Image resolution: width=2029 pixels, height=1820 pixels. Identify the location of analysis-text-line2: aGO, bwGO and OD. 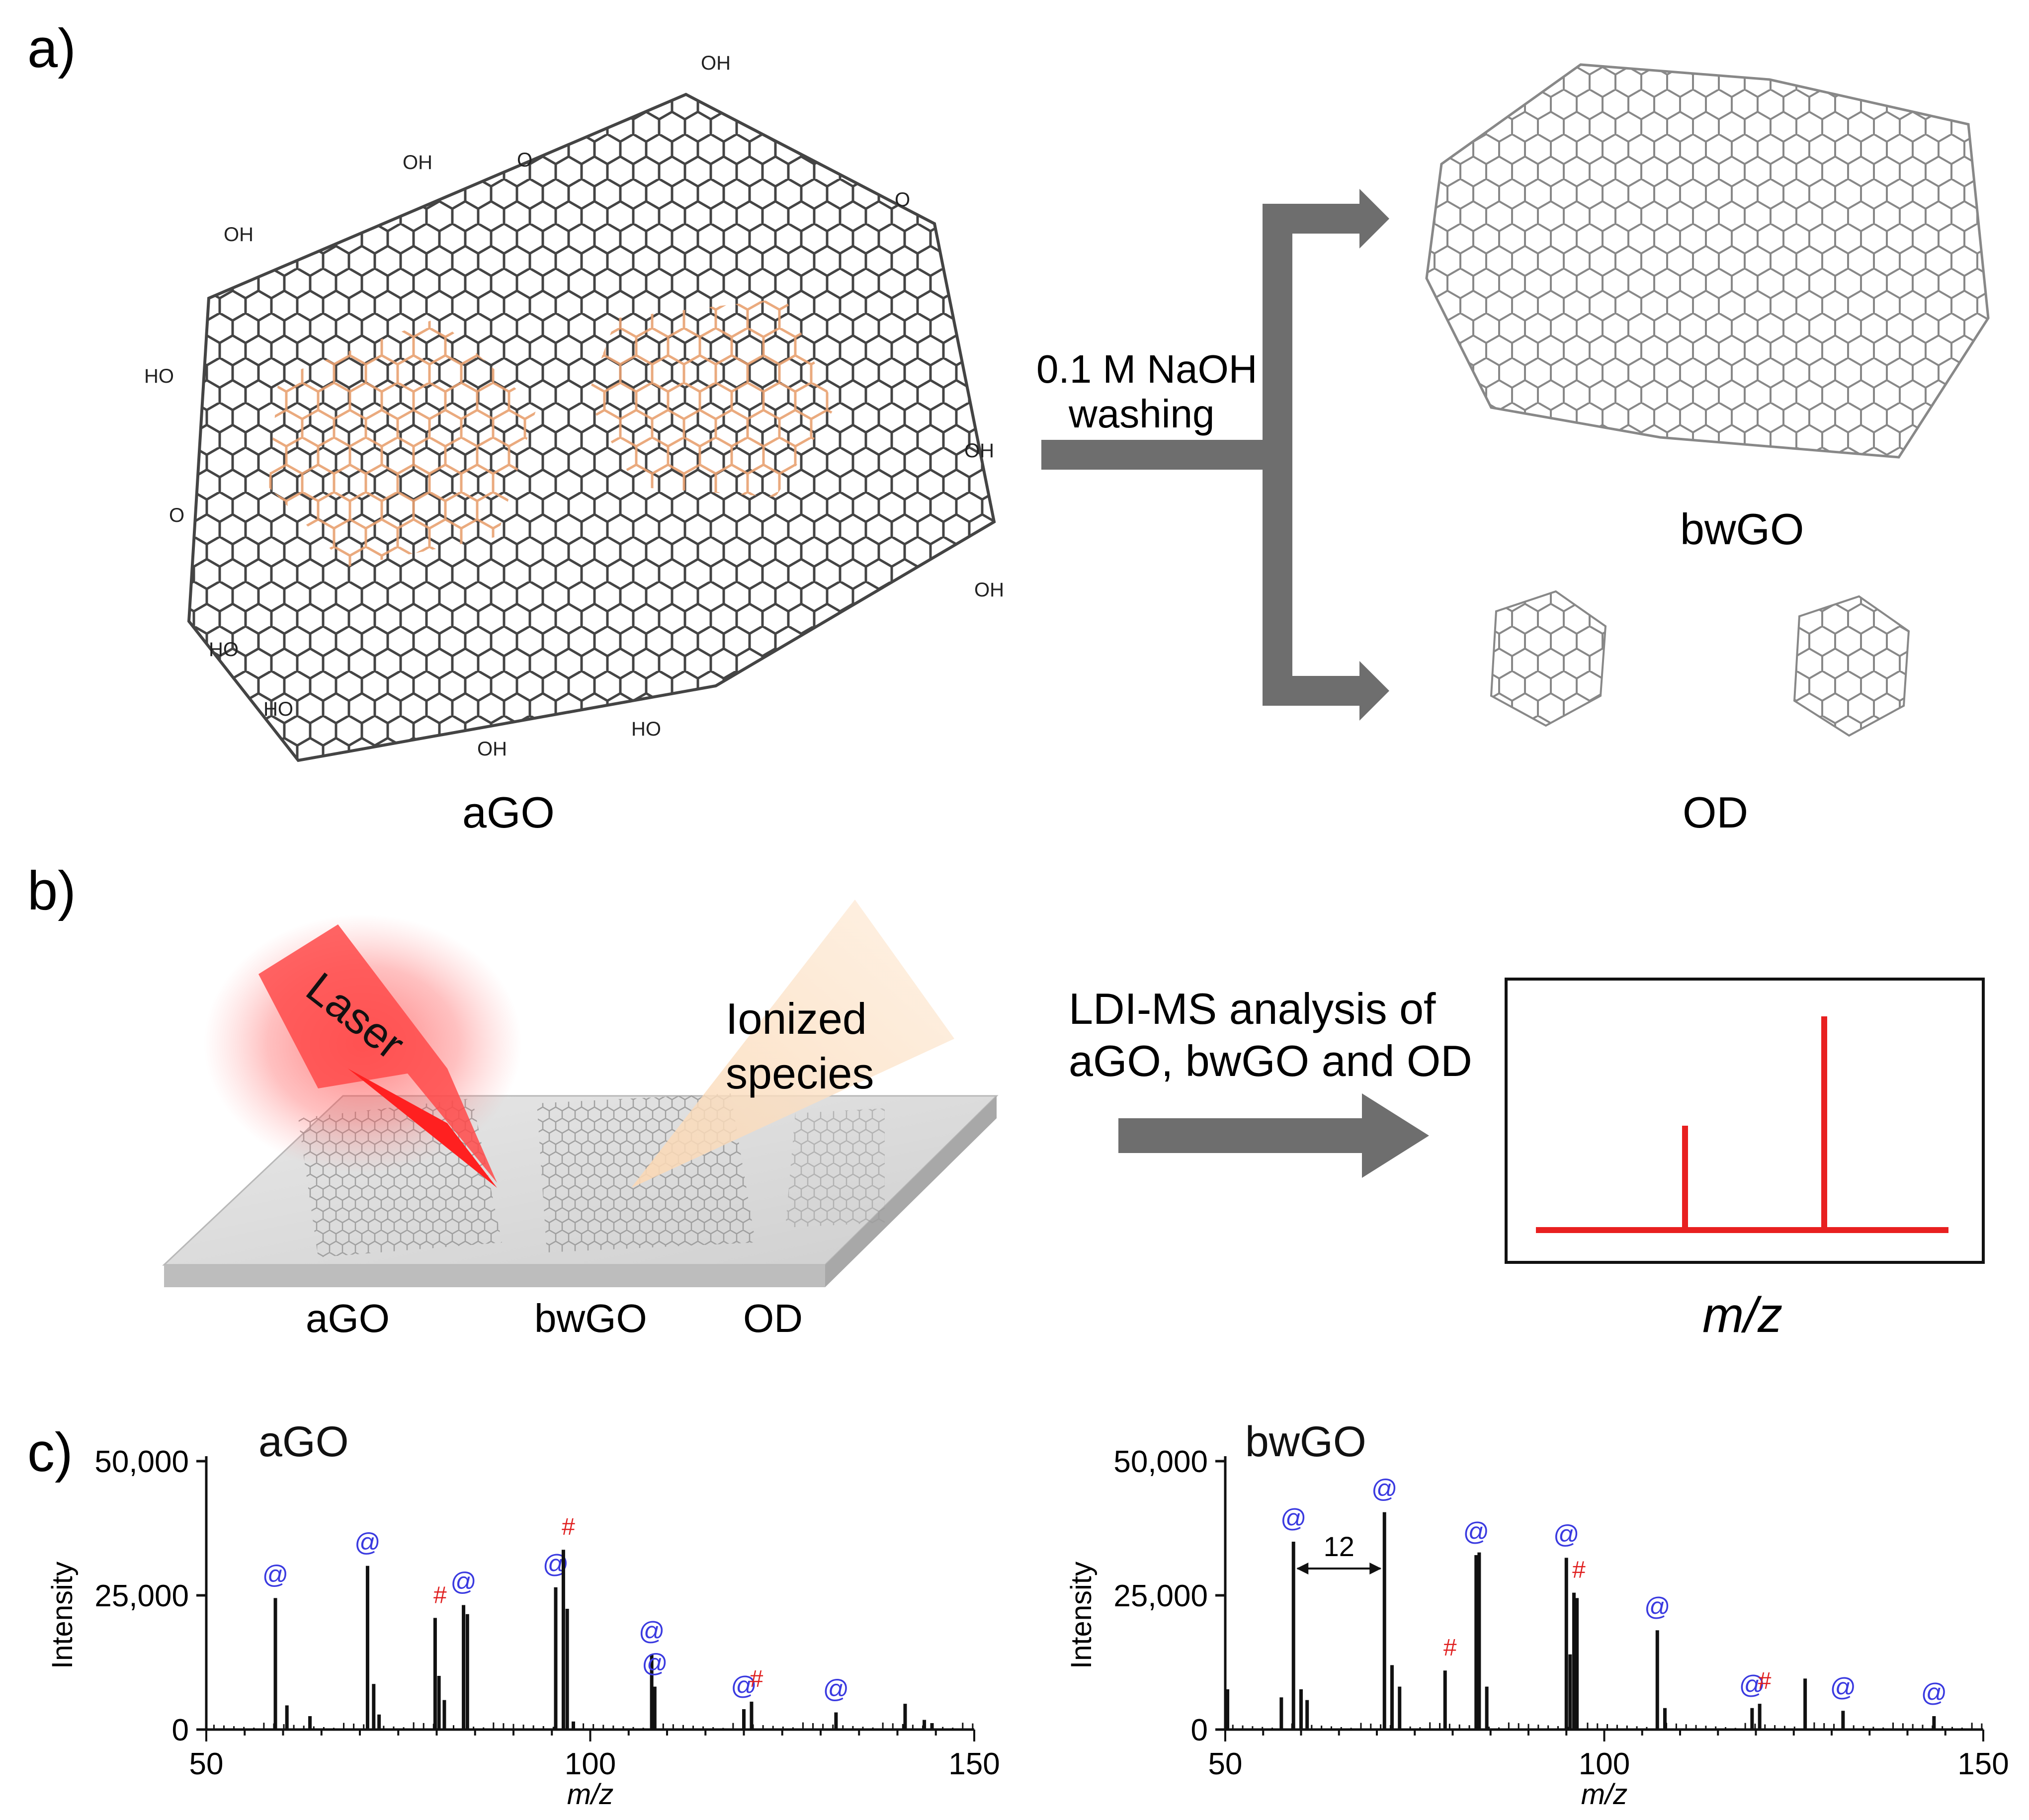
(1270, 1060).